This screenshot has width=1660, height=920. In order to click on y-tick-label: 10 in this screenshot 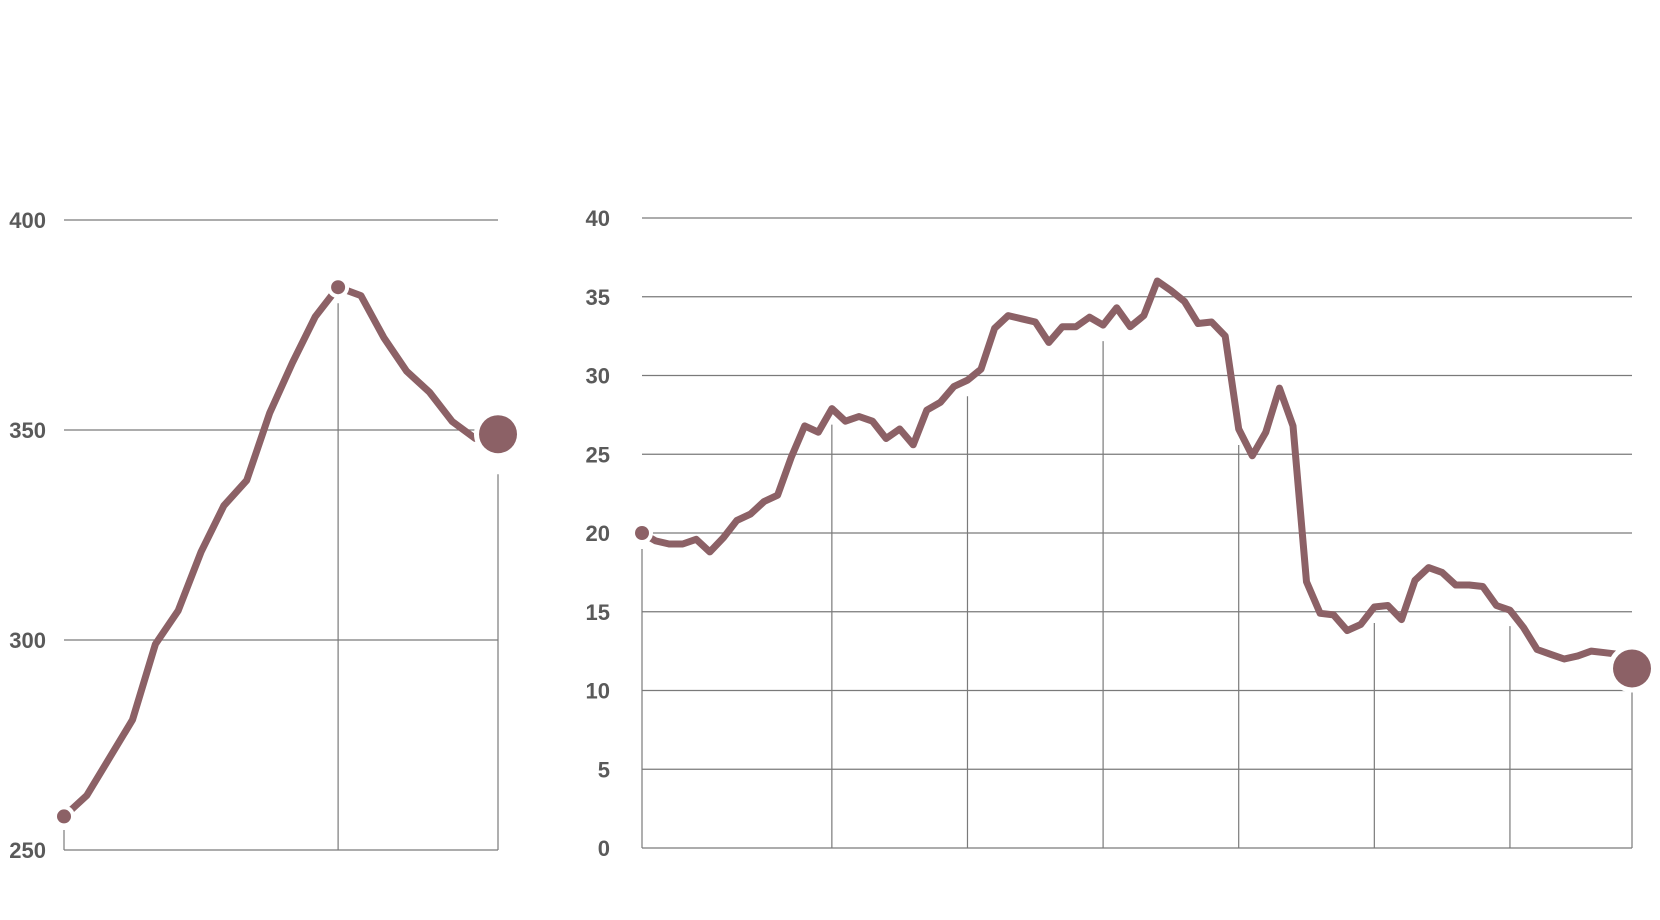, I will do `click(598, 691)`.